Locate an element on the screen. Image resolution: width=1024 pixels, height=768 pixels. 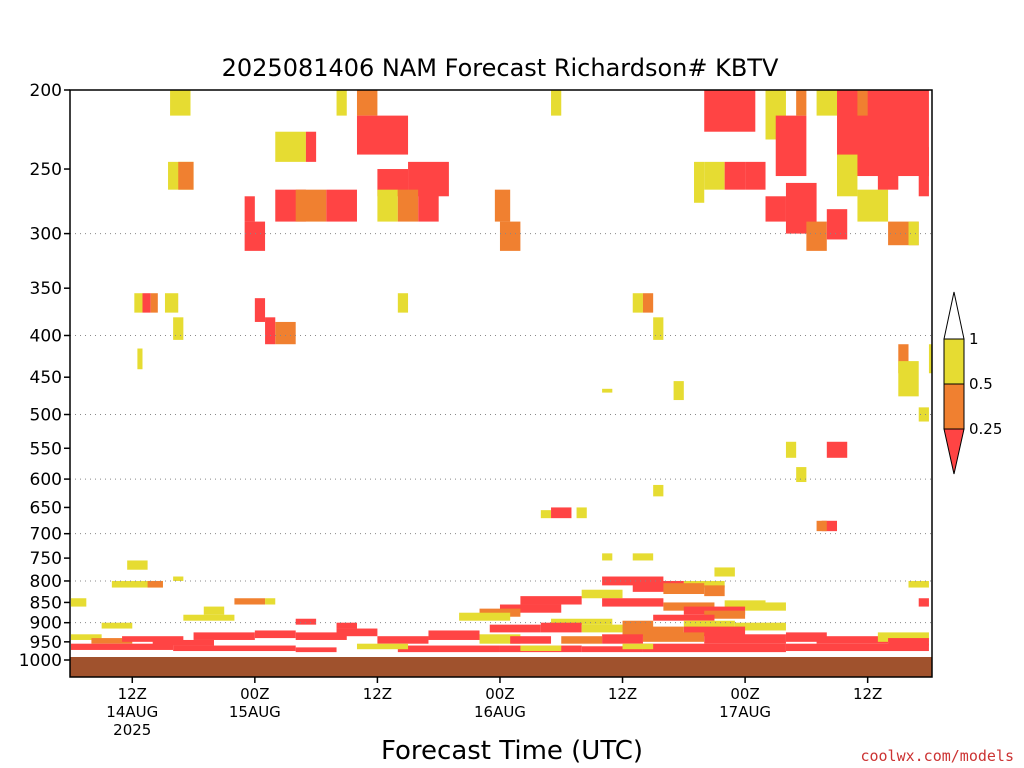
colorbar: 1 0.5 0.25 is located at coordinates (972, 383).